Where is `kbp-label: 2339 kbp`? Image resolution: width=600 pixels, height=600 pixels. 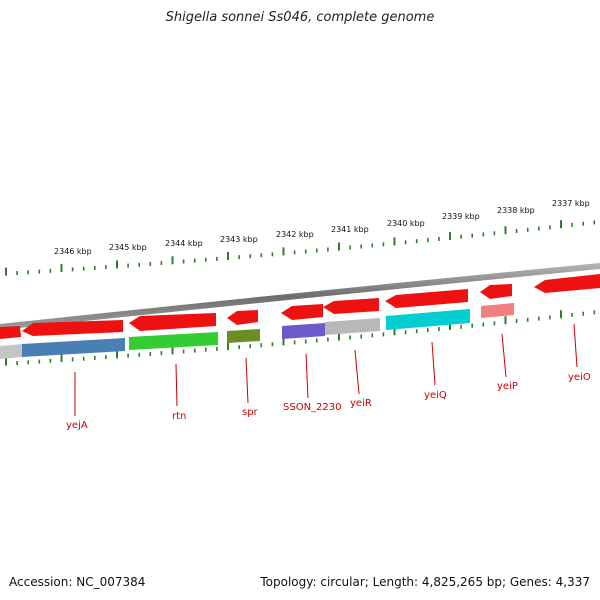 kbp-label: 2339 kbp is located at coordinates (461, 216).